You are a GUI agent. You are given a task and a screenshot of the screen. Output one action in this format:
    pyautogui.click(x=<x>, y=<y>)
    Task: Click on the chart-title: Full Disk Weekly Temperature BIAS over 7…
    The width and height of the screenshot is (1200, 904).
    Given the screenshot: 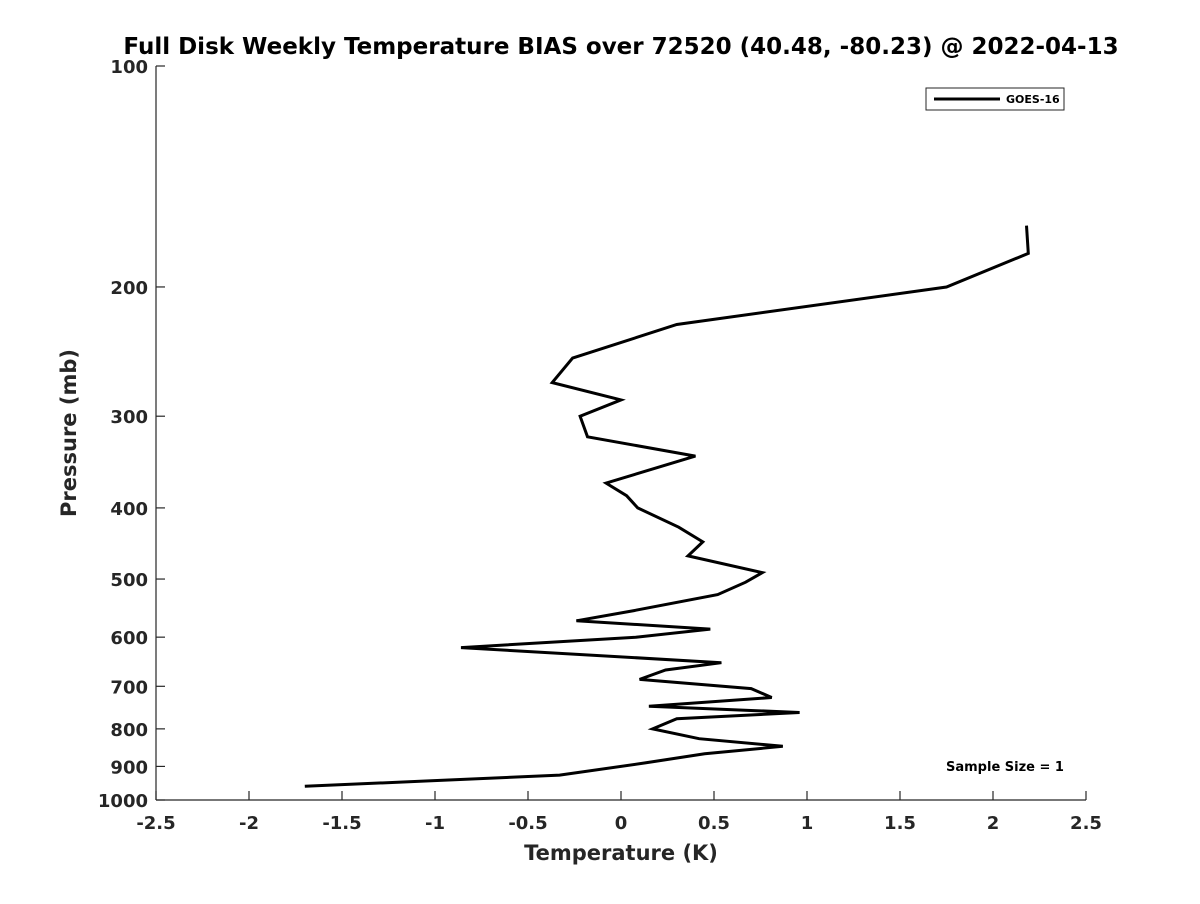 What is the action you would take?
    pyautogui.click(x=620, y=47)
    